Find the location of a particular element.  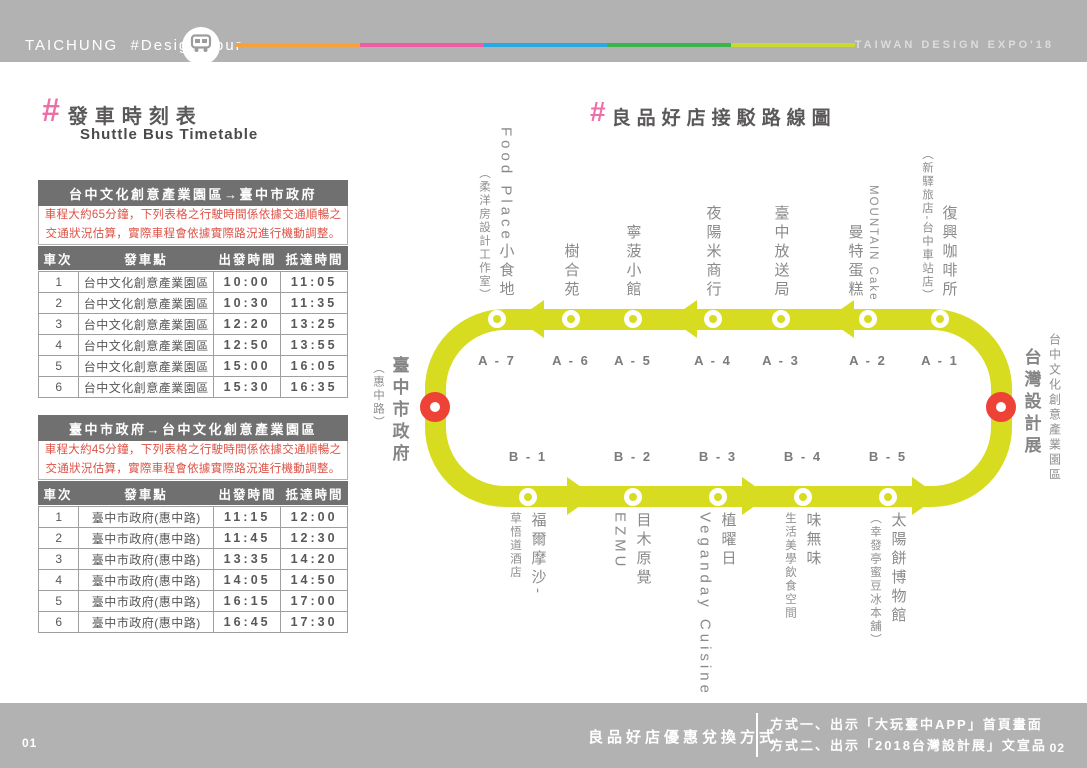

cell-arrival-time: 14:20 is located at coordinates (315, 559).